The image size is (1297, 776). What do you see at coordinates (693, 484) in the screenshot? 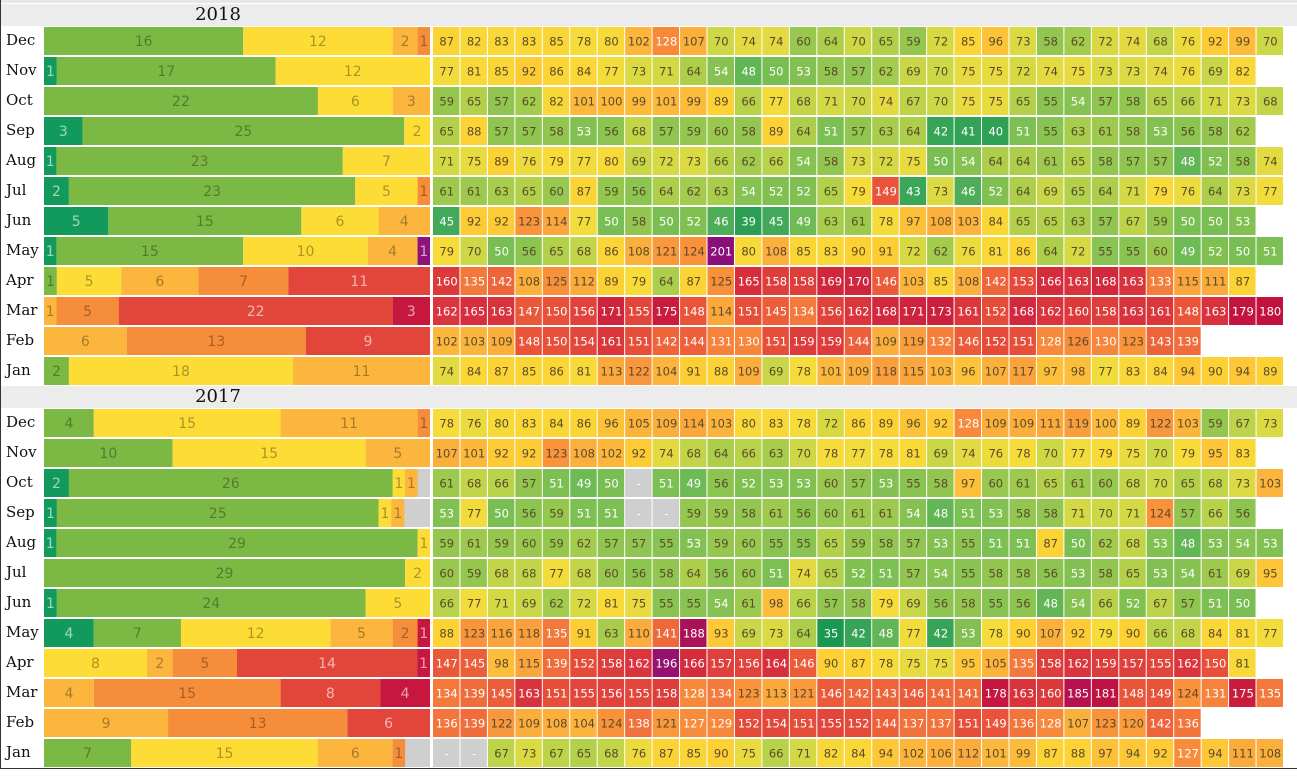
I see `day-value: 49` at bounding box center [693, 484].